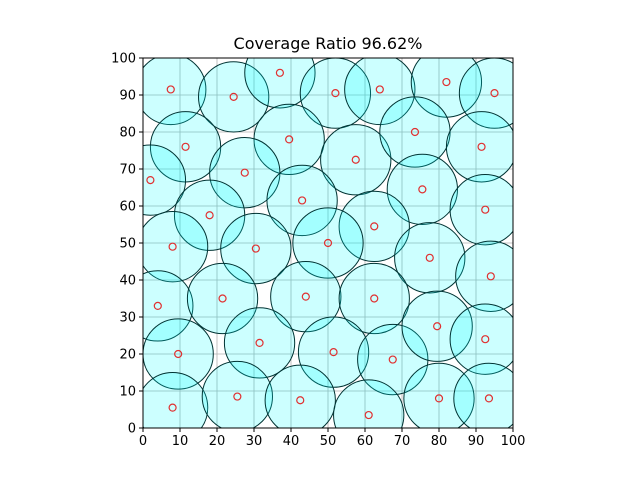 The height and width of the screenshot is (480, 640). What do you see at coordinates (127, 96) in the screenshot?
I see `y-tick-label: 90` at bounding box center [127, 96].